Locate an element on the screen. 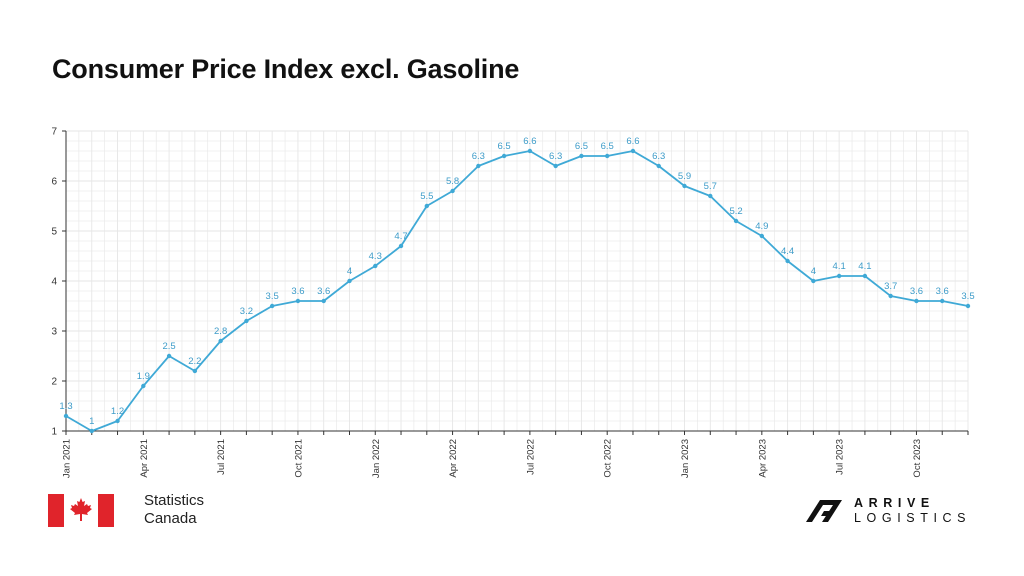 The height and width of the screenshot is (576, 1024). y-tick-label: 3 is located at coordinates (54, 332).